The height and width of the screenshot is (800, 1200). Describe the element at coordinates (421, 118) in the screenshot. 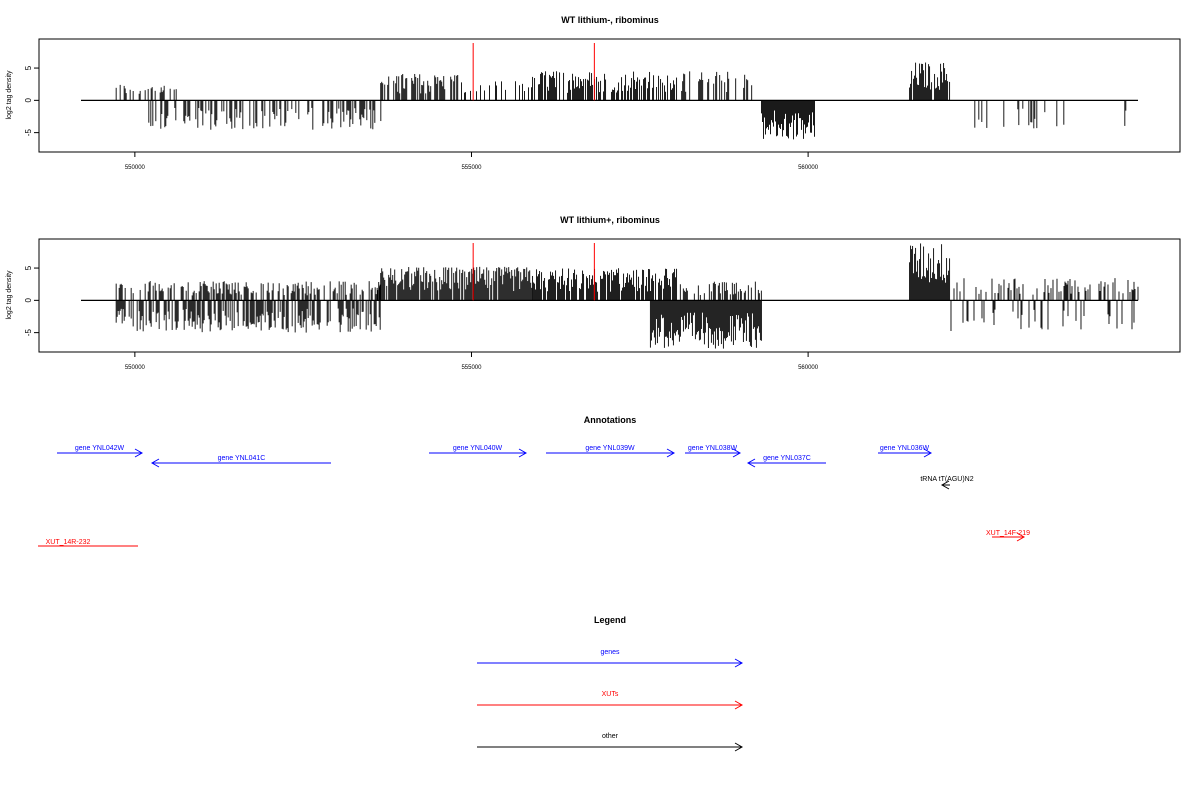

I see `panel-1-axes: -5 0 5 550000 555000 560000` at that location.